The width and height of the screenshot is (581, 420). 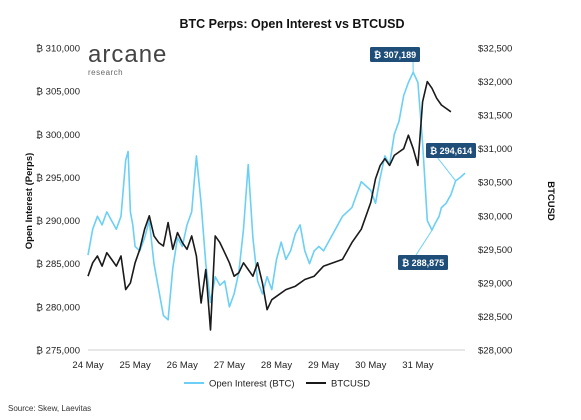 I want to click on y-right-tick-label: $32,500, so click(x=495, y=49).